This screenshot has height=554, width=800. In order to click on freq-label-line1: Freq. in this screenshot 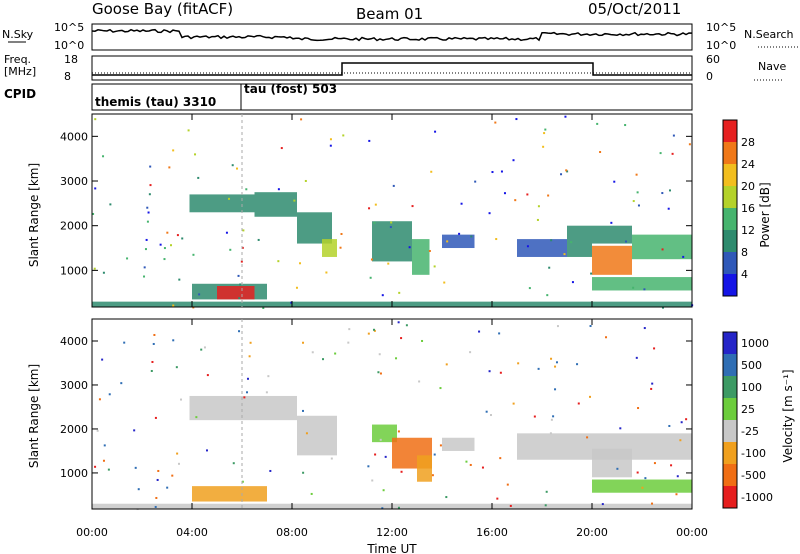, I will do `click(17, 59)`.